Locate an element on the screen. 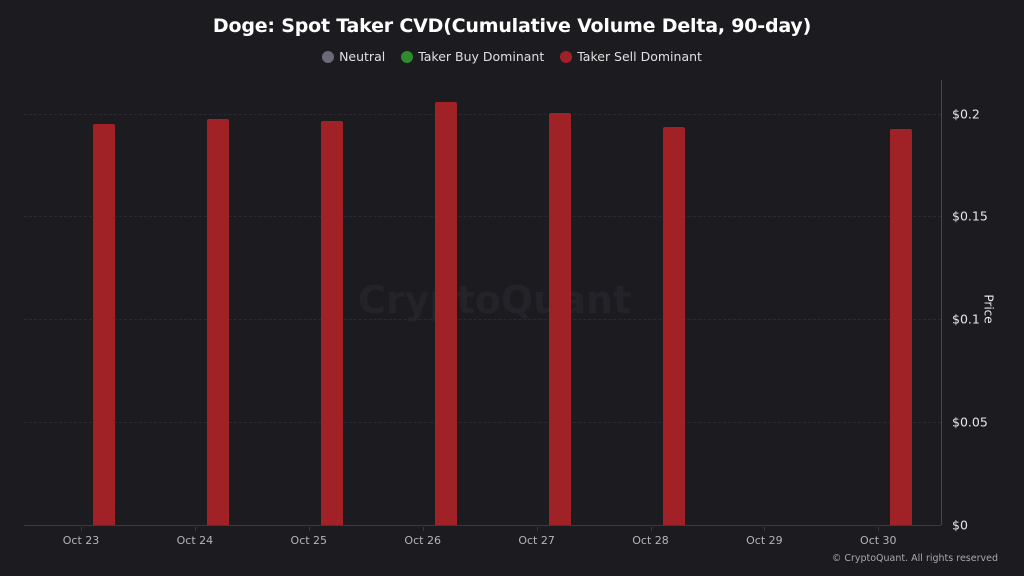  legend-item-taker-buy: Taker Buy Dominant is located at coordinates (472, 56).